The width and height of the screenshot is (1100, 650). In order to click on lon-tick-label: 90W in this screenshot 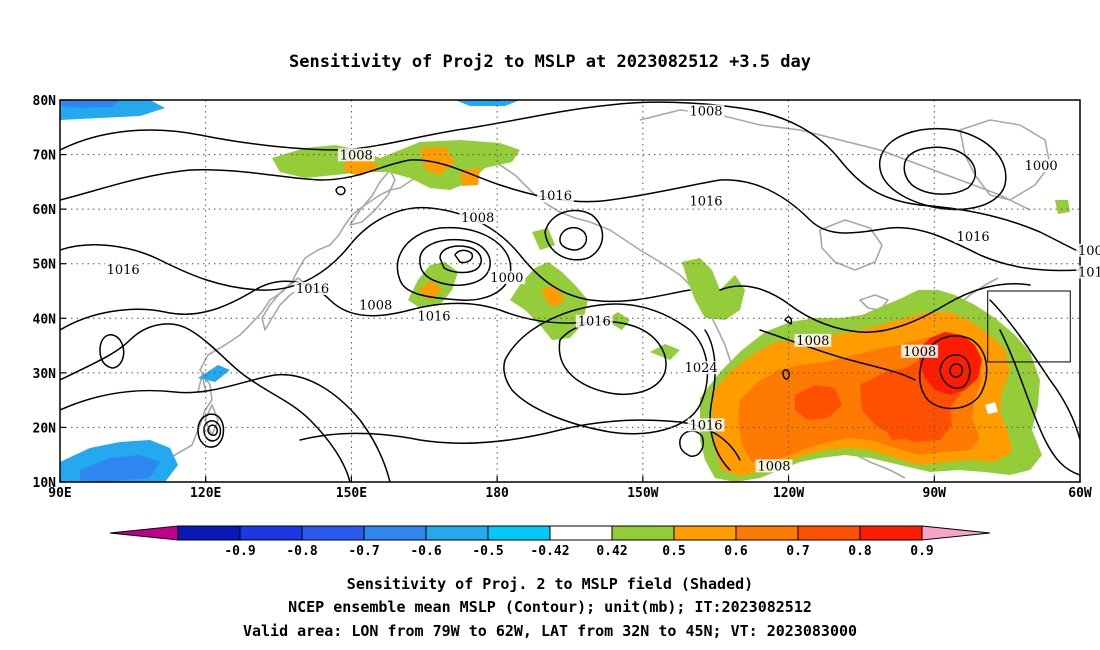, I will do `click(935, 493)`.